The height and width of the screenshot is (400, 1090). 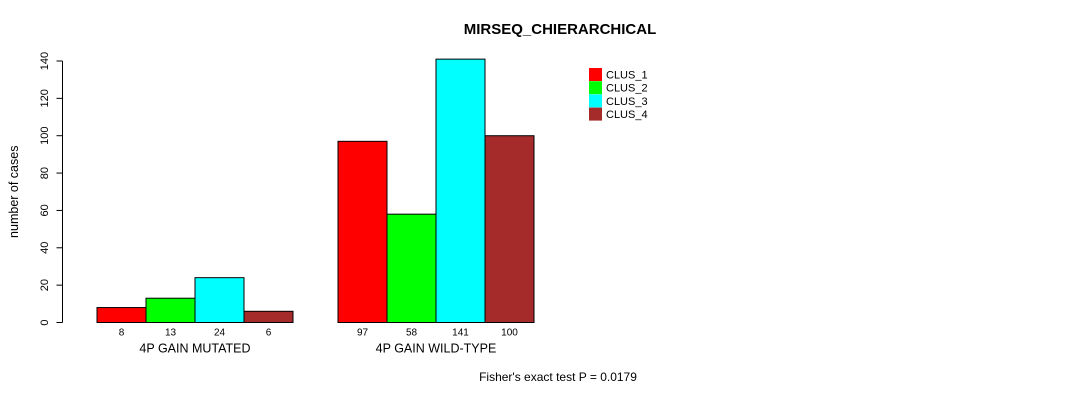 What do you see at coordinates (45, 210) in the screenshot?
I see `y-axis-tick-label: 60` at bounding box center [45, 210].